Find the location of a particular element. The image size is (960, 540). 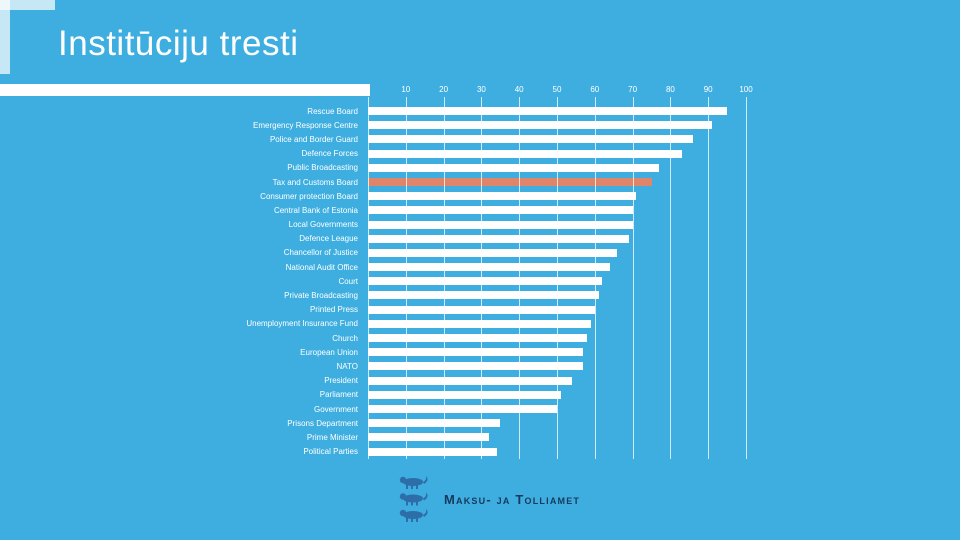

category-label: Consumer protection Board is located at coordinates (309, 196).